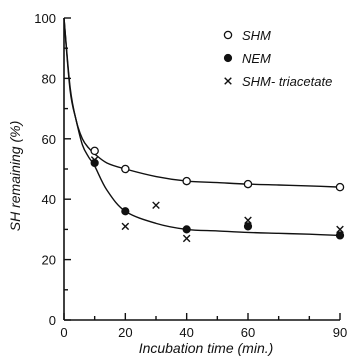 This screenshot has width=348, height=359. What do you see at coordinates (15, 176) in the screenshot?
I see `y-axis-title: SH remaining (%)` at bounding box center [15, 176].